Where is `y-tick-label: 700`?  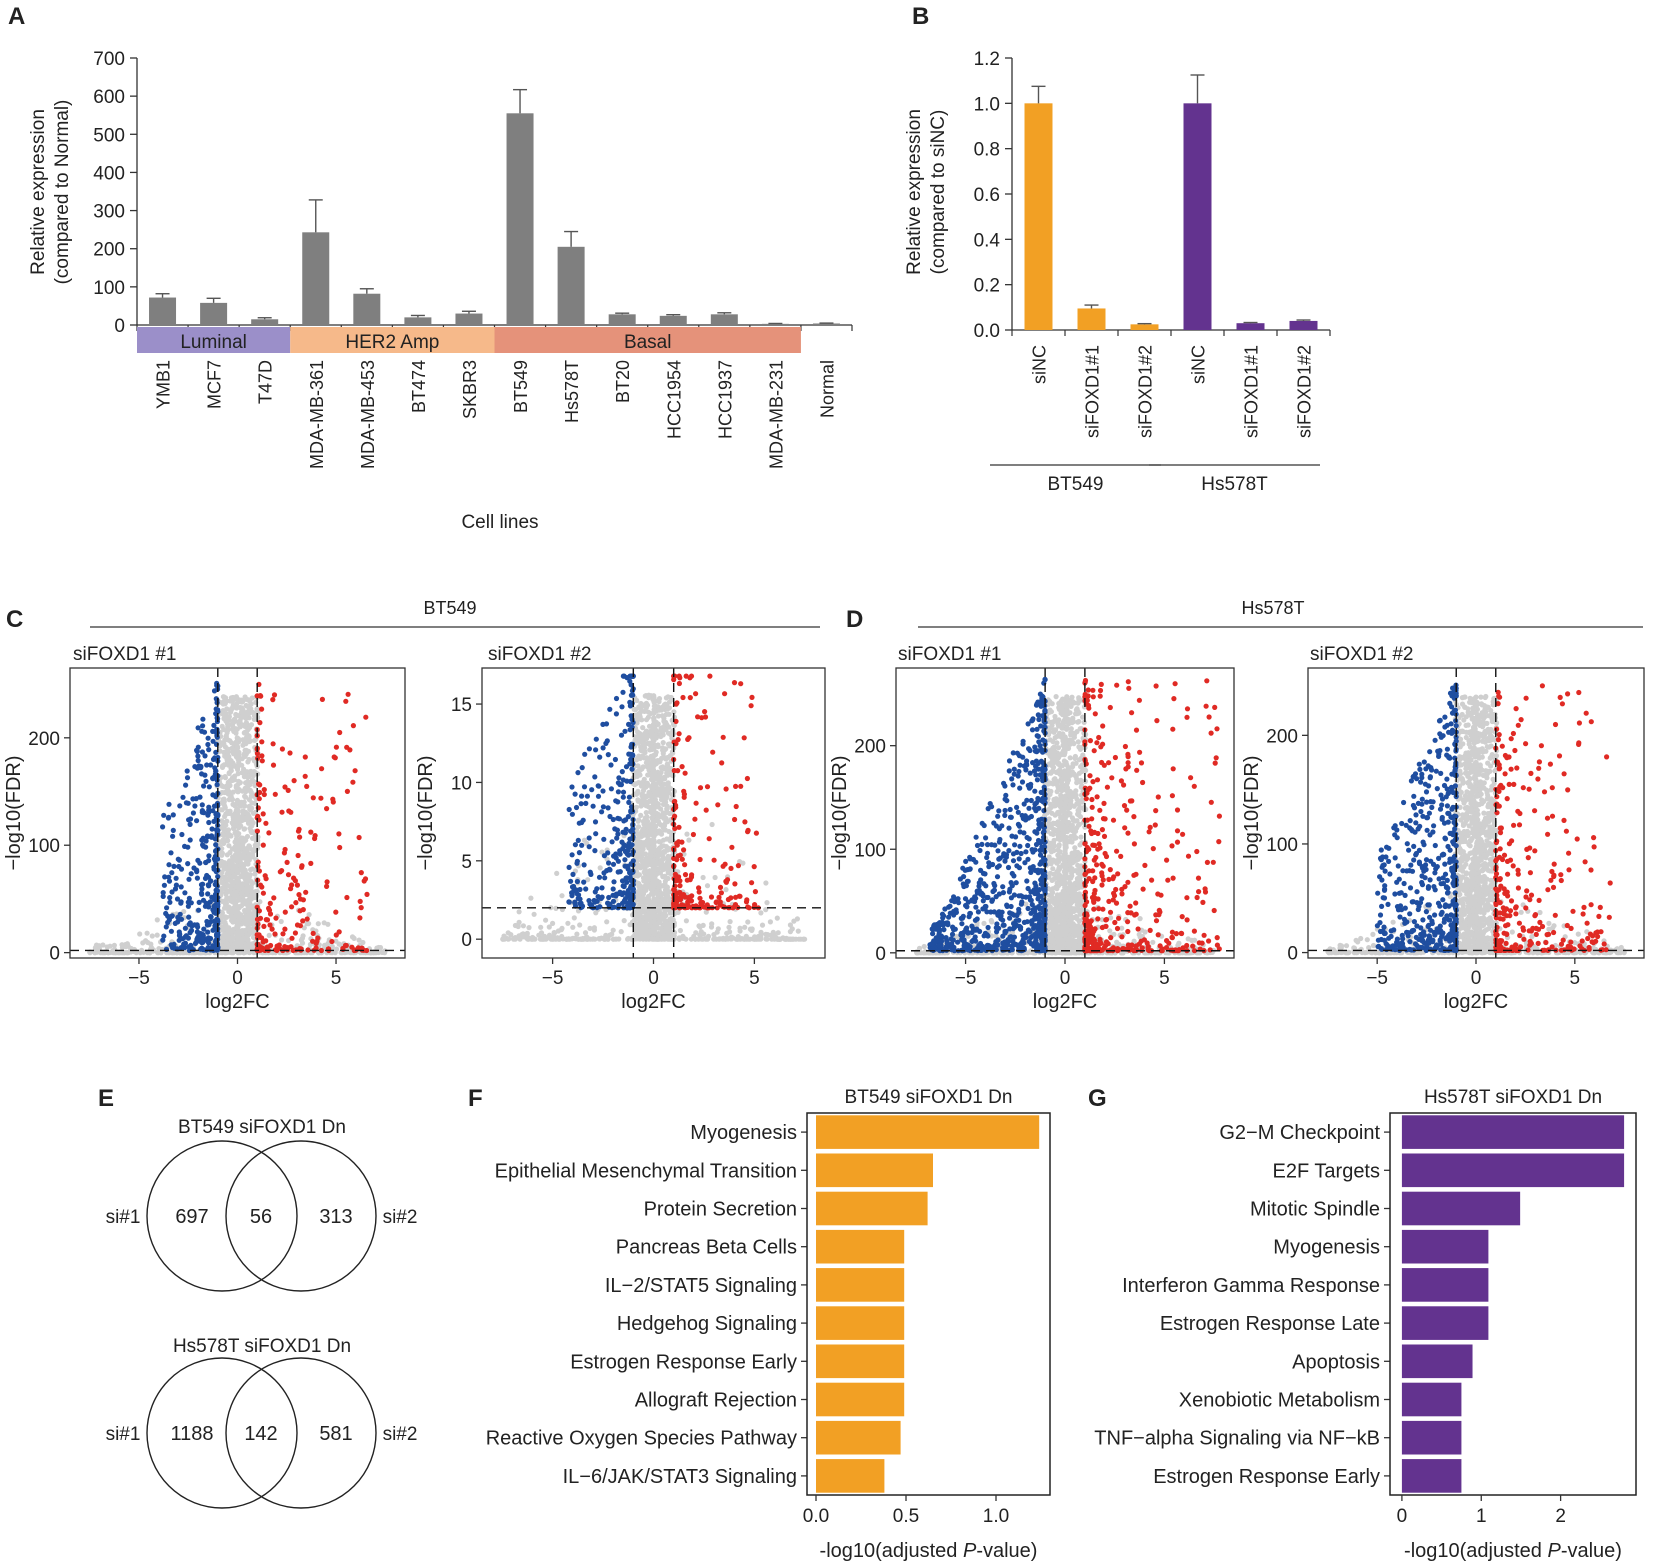 y-tick-label: 700 is located at coordinates (109, 59).